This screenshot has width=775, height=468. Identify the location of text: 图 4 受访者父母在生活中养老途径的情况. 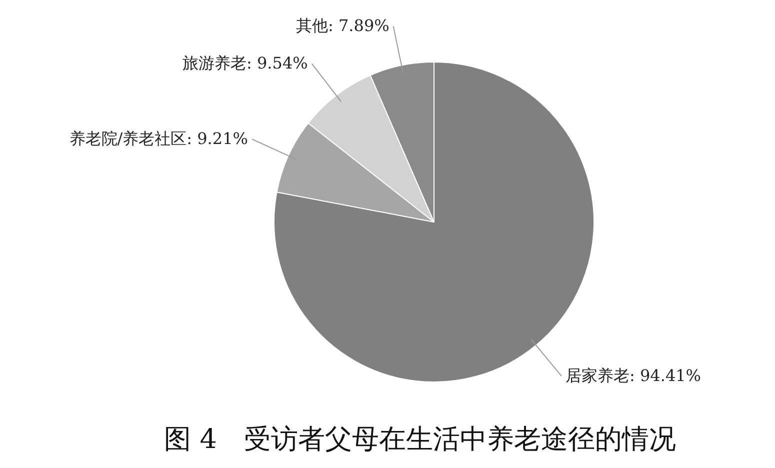
(420, 439).